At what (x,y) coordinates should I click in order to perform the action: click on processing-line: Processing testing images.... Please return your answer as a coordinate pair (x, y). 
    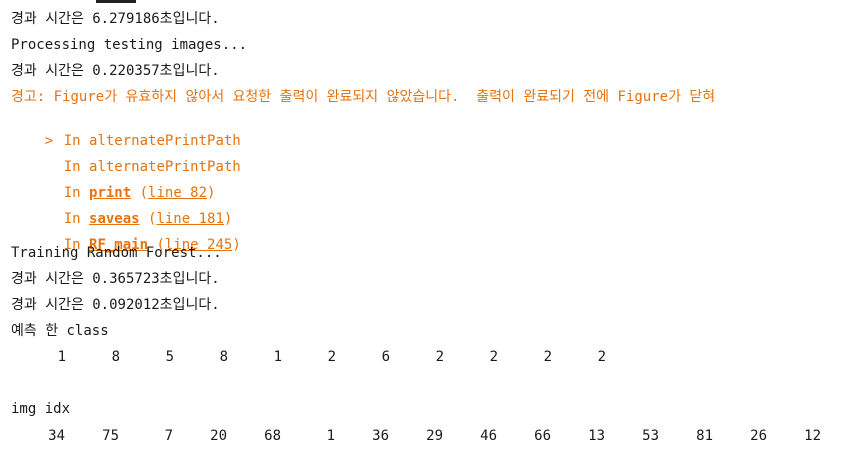
    Looking at the image, I should click on (129, 45).